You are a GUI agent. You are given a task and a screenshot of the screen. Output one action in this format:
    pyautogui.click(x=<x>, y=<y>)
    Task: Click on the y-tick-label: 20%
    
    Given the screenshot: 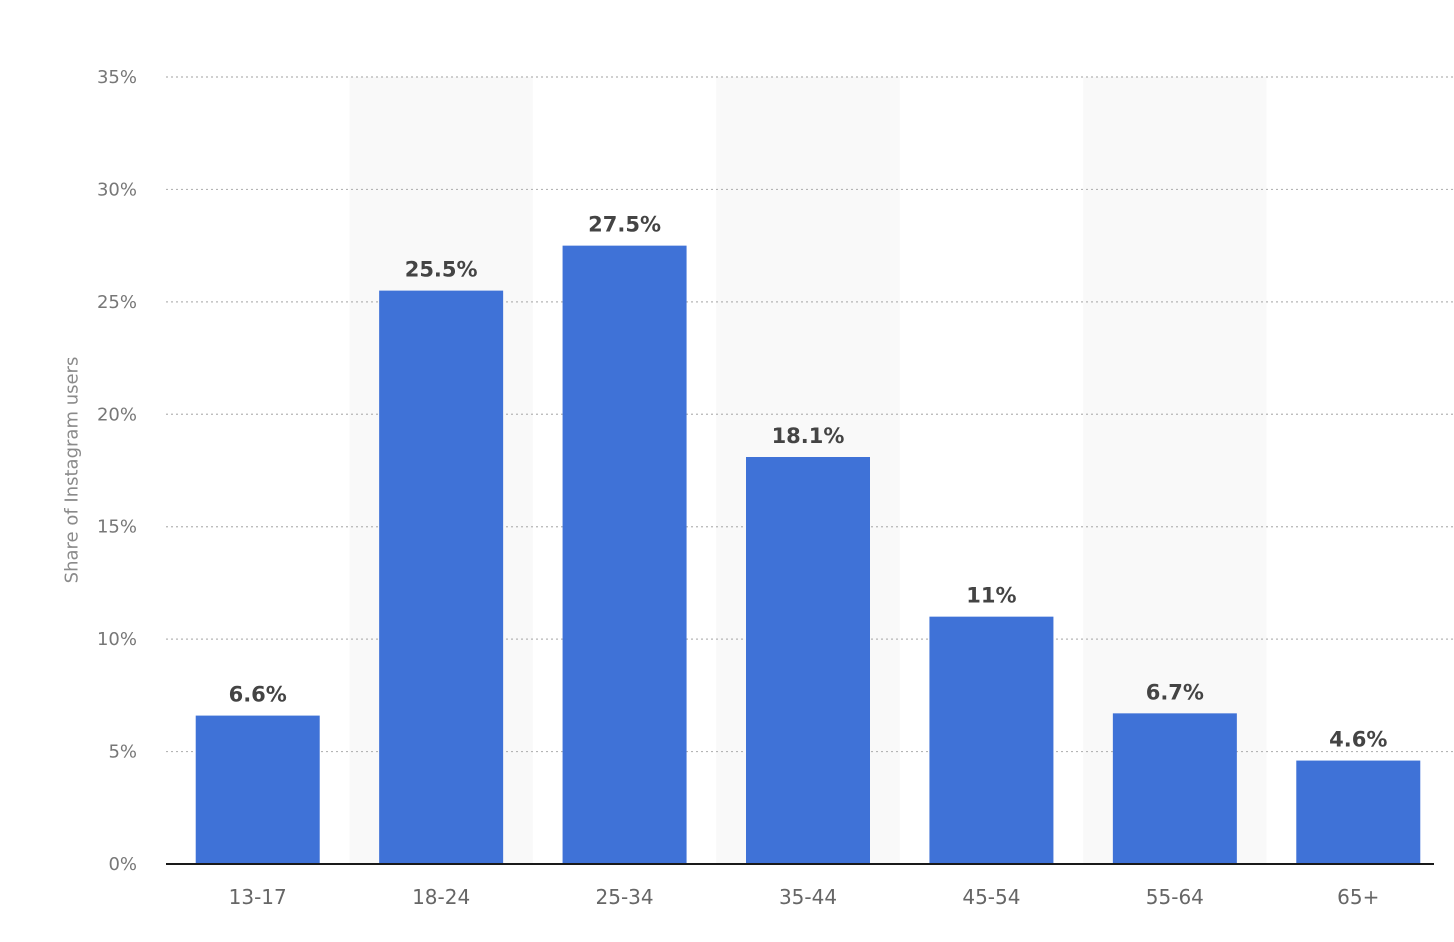 What is the action you would take?
    pyautogui.click(x=117, y=414)
    